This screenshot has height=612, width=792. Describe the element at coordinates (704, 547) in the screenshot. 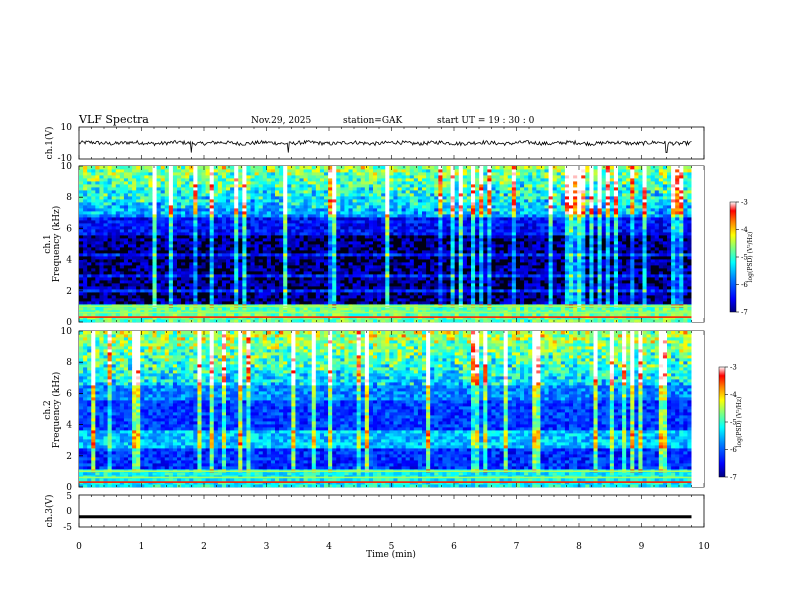

I see `time-axis-tick: 10` at that location.